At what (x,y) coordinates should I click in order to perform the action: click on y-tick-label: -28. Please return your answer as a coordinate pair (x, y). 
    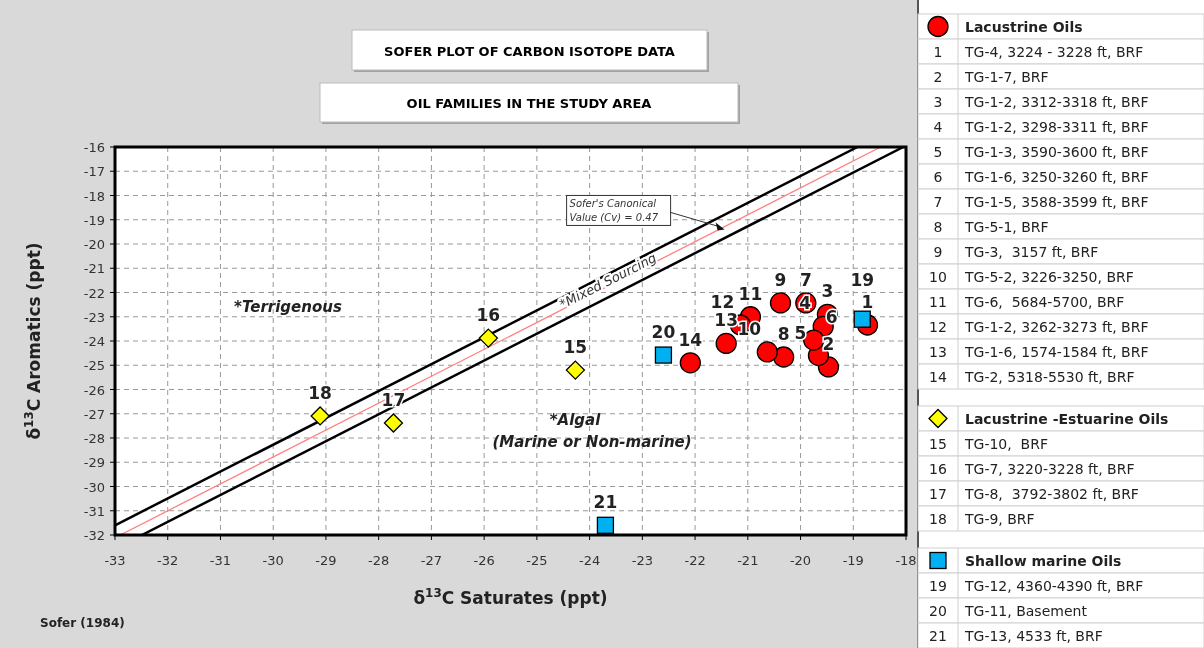
    Looking at the image, I should click on (94, 438).